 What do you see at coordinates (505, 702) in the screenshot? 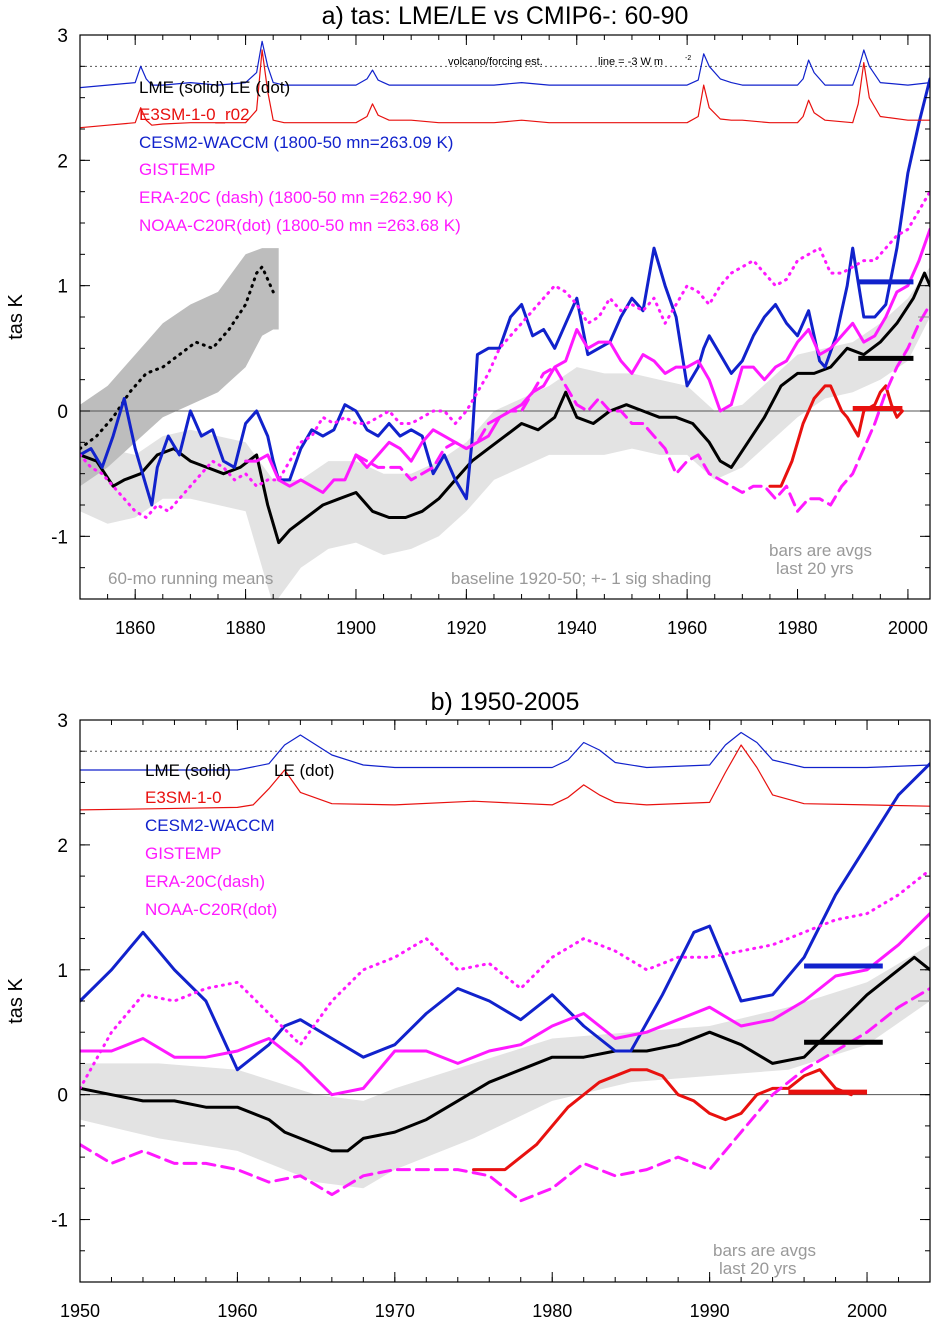
I see `chart-title: b) 1950-2005` at bounding box center [505, 702].